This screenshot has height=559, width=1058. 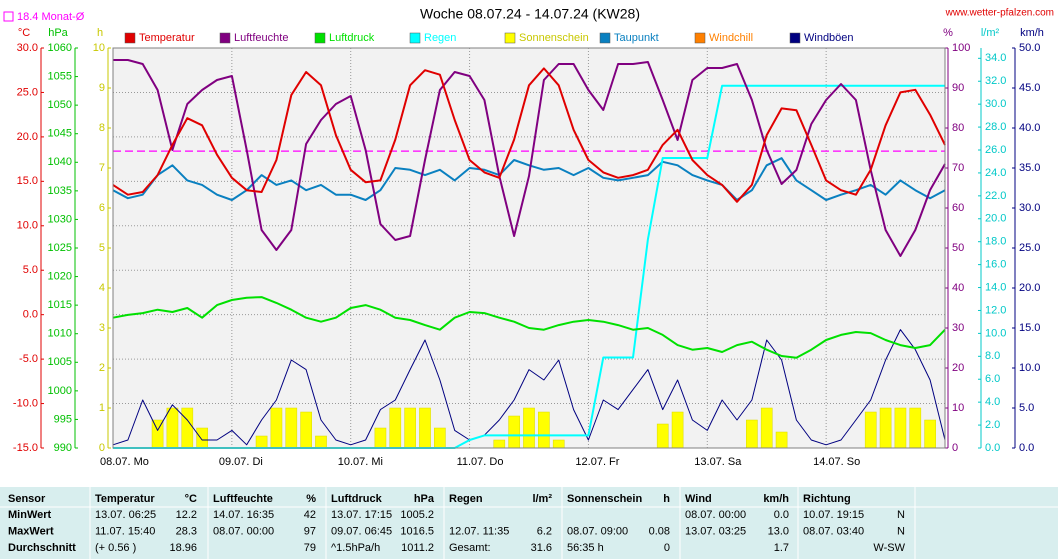 I want to click on x-tick-label: 10.07. Mi, so click(x=360, y=462).